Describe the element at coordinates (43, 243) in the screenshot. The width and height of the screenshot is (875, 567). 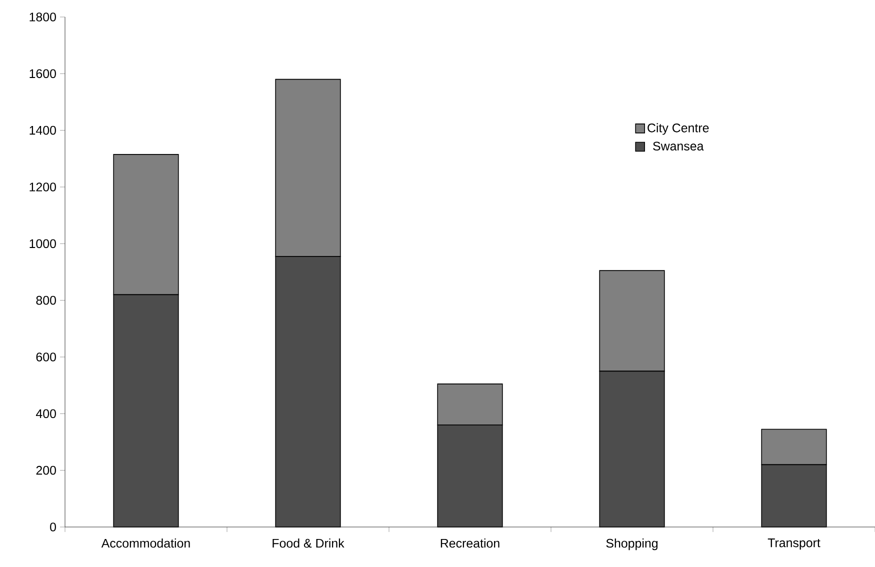
I see `y-tick-label: 1000` at that location.